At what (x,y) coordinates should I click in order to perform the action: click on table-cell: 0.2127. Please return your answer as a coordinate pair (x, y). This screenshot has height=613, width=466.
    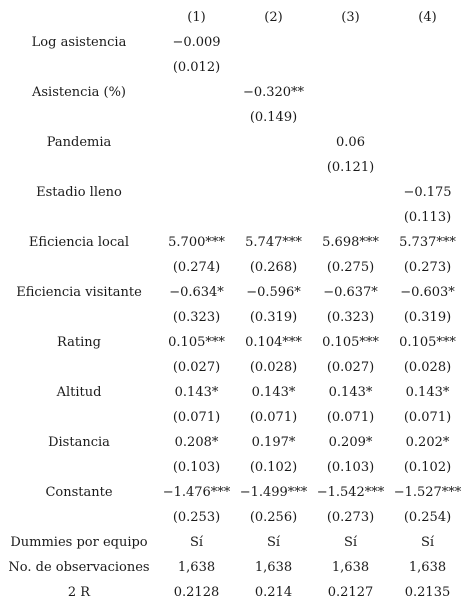
    Looking at the image, I should click on (350, 592).